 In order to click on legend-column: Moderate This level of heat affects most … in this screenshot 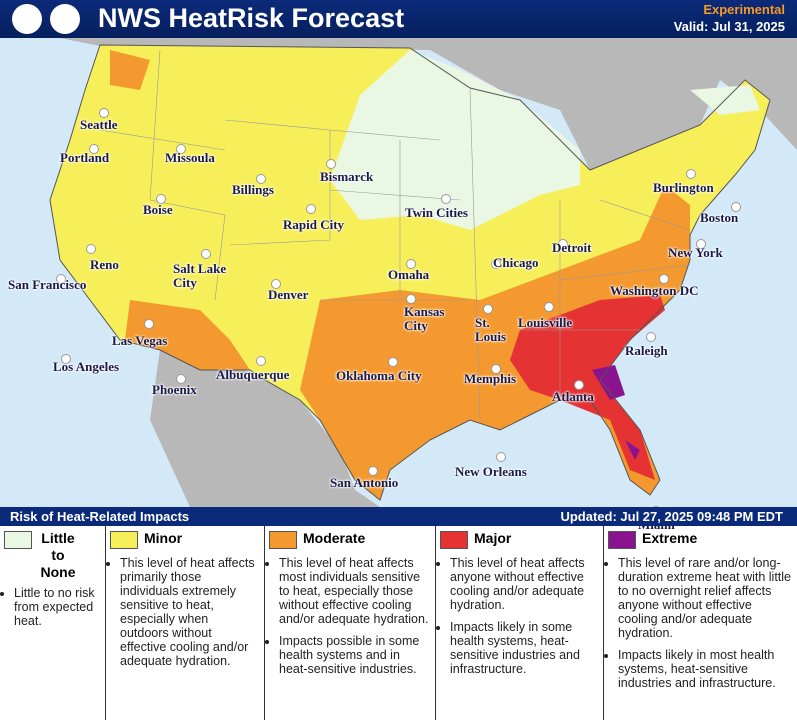, I will do `click(350, 623)`.